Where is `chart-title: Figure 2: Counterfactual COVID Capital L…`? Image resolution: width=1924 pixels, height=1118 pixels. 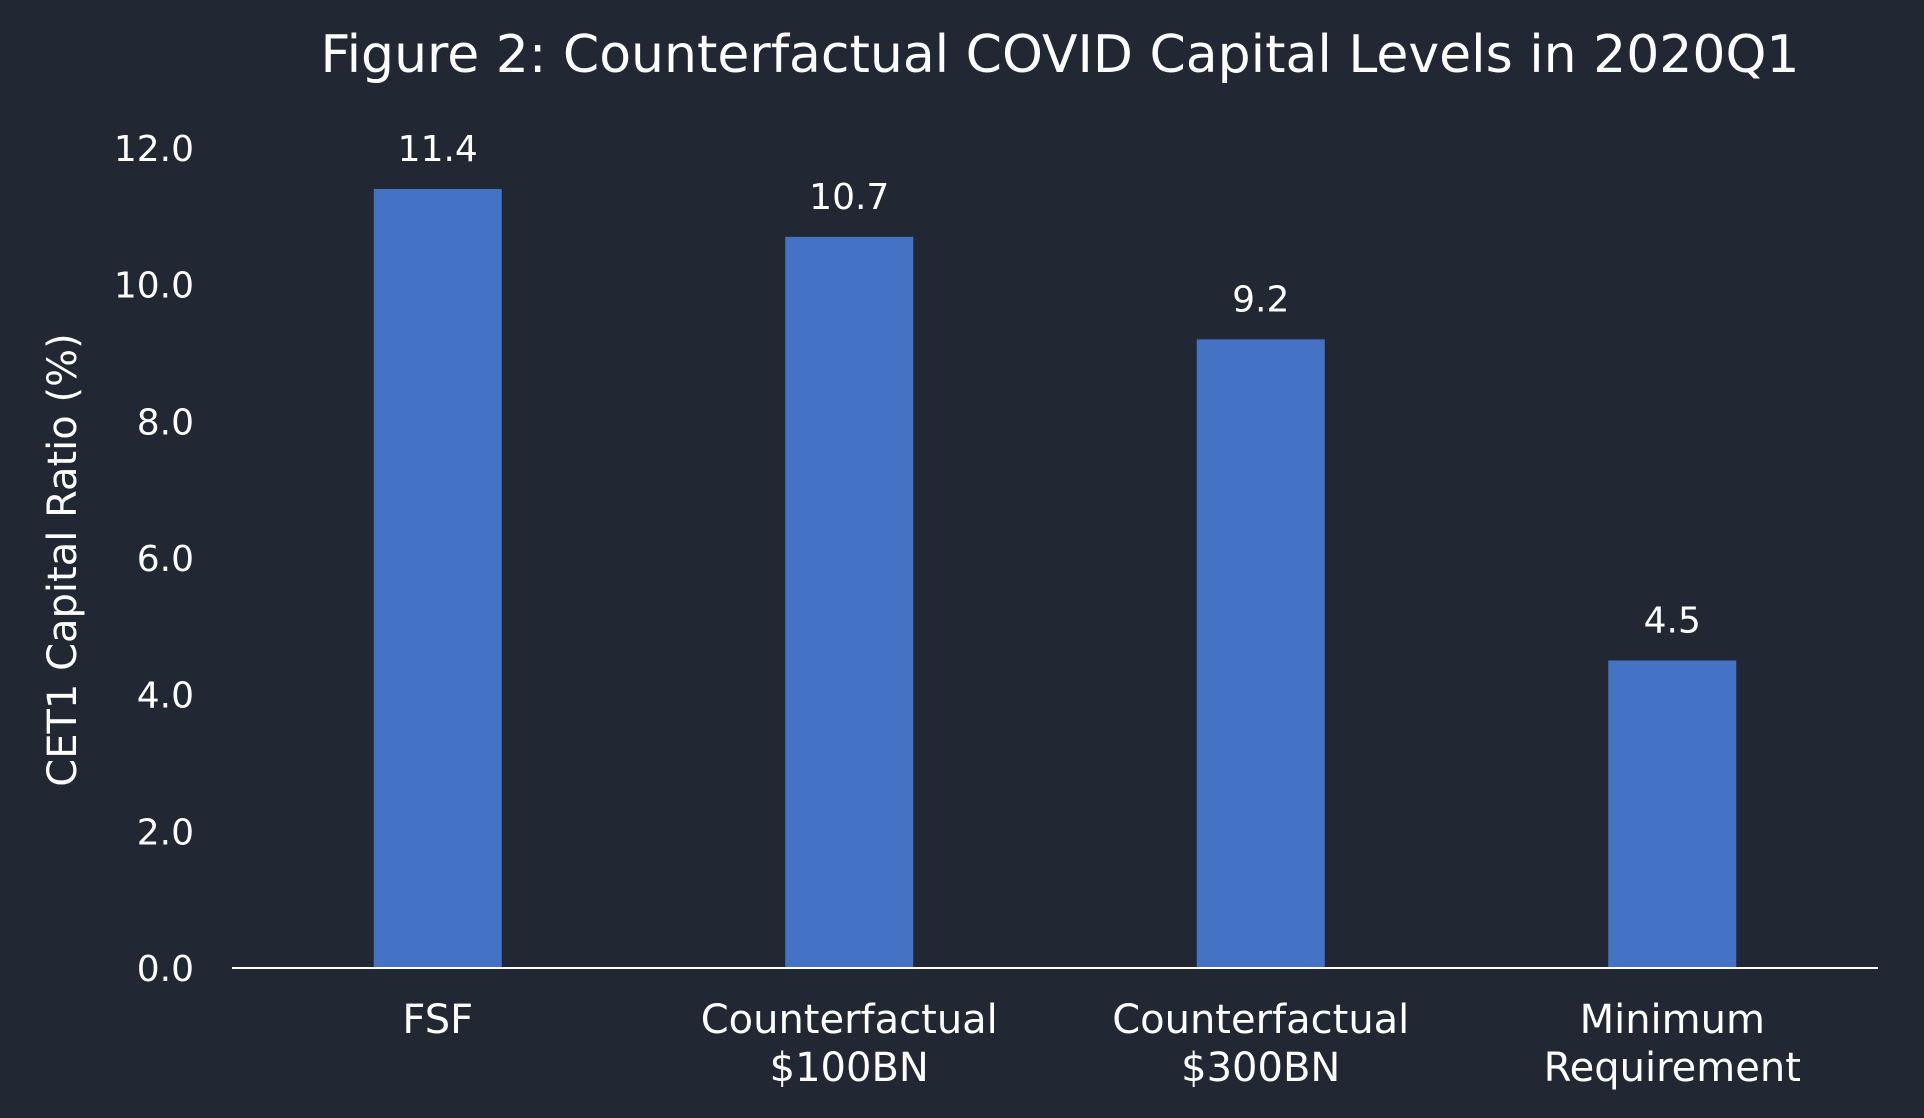 chart-title: Figure 2: Counterfactual COVID Capital L… is located at coordinates (1059, 55).